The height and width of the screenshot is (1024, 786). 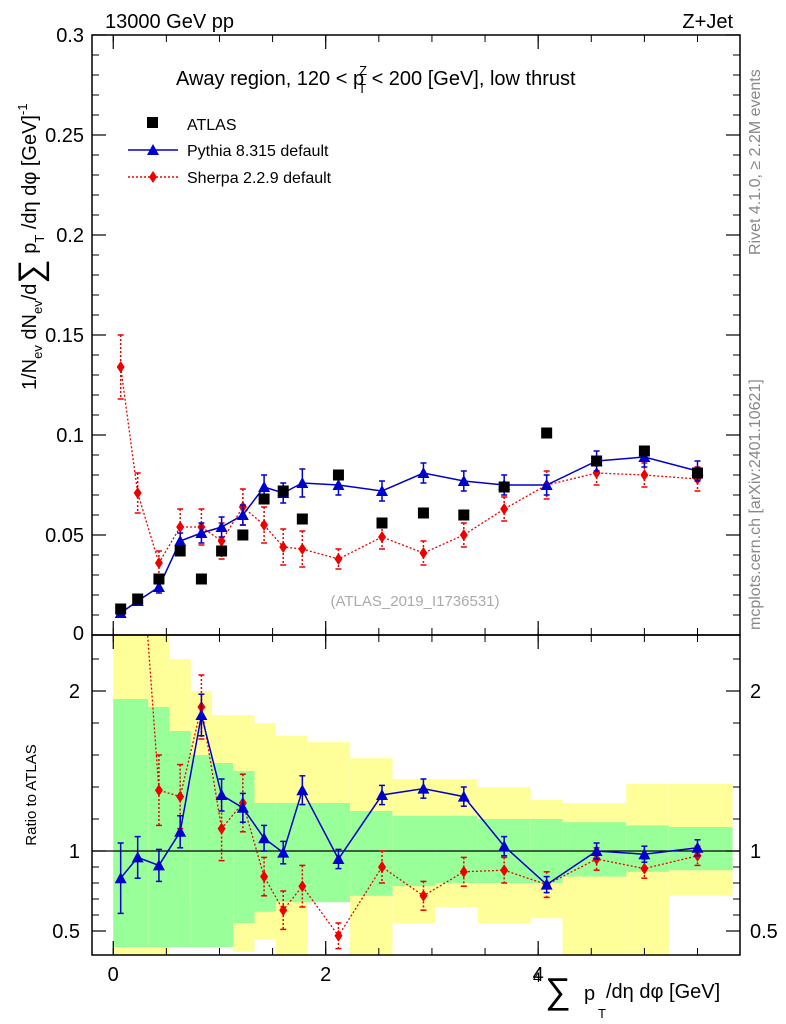 I want to click on ratio-ytick-label-right: 1, so click(x=755, y=852).